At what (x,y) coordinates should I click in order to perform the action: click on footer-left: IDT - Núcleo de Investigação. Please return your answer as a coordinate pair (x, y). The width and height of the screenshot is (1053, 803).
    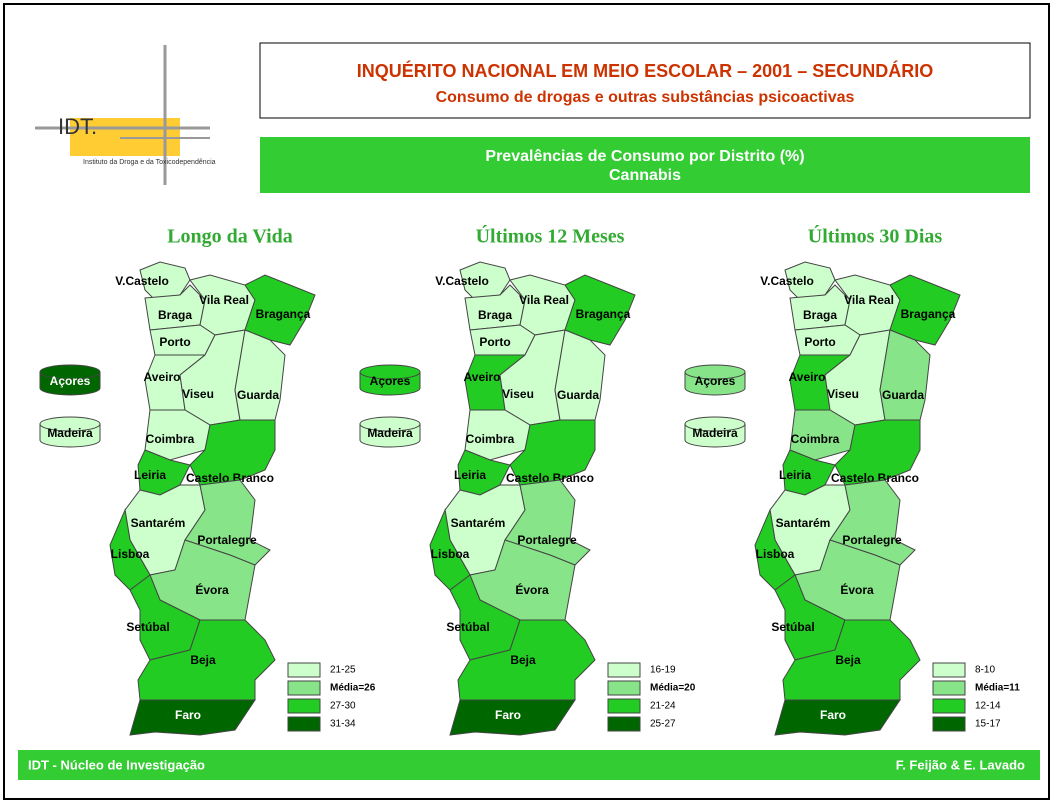
    Looking at the image, I should click on (116, 764).